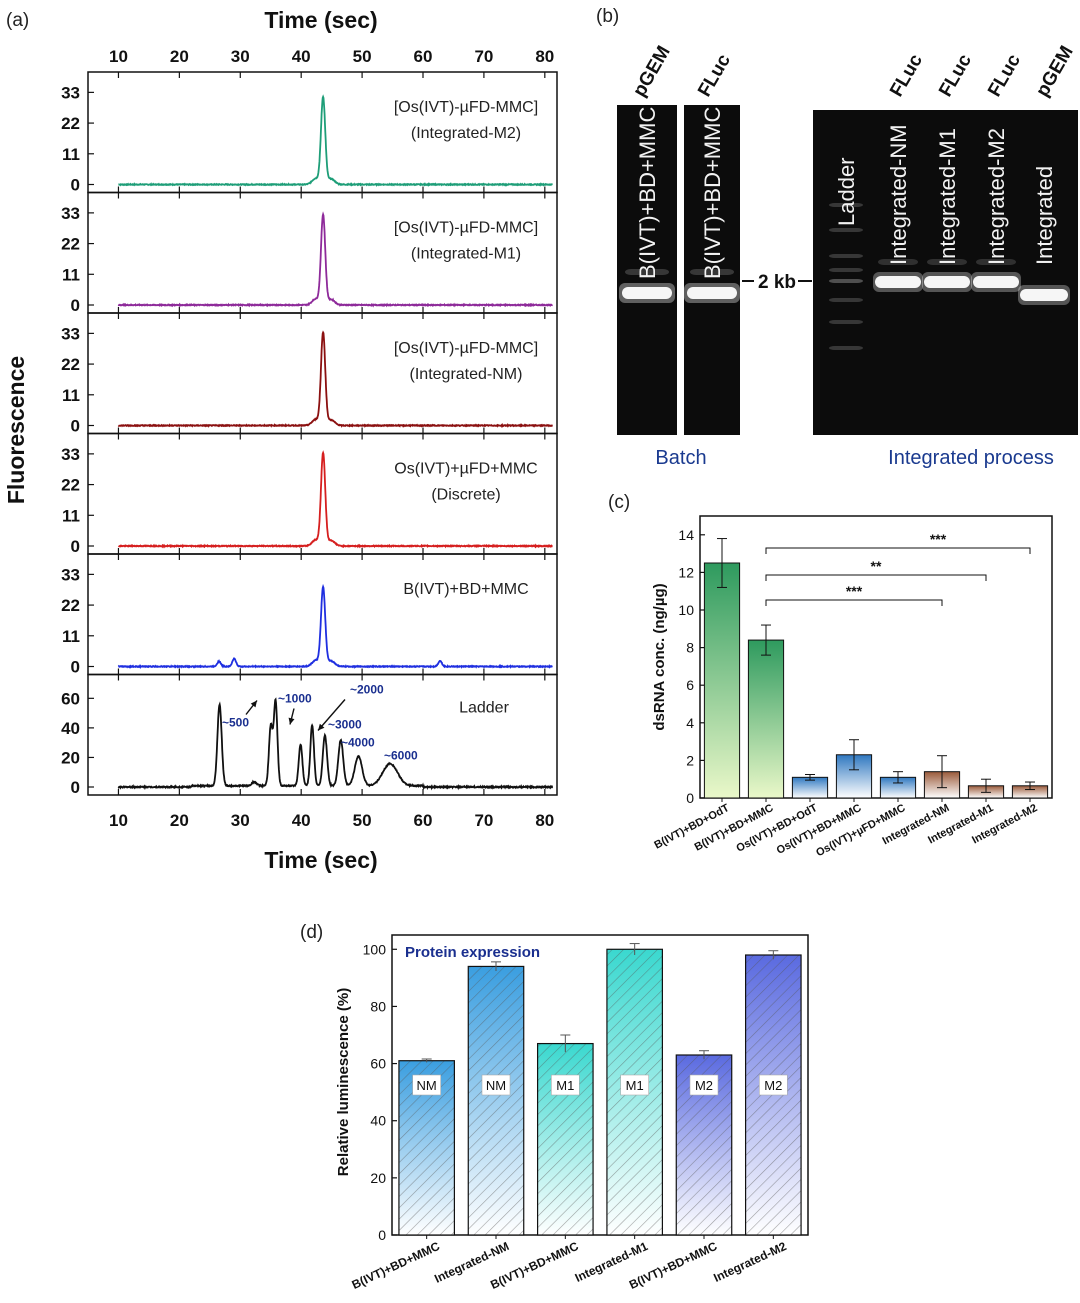  Describe the element at coordinates (301, 820) in the screenshot. I see `bottom-tick-label: 40` at that location.